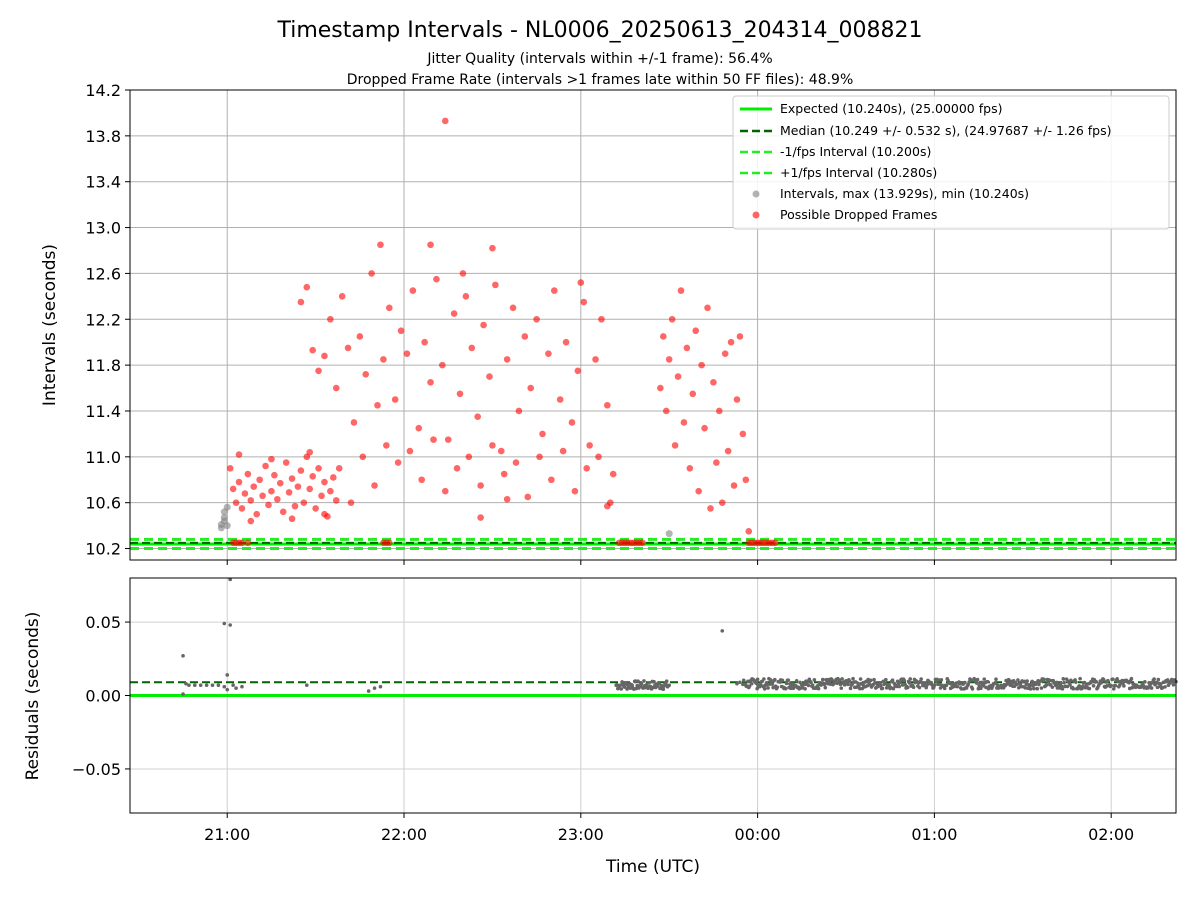 The width and height of the screenshot is (1200, 900). What do you see at coordinates (669, 562) in the screenshot?
I see `top-x-ticks` at bounding box center [669, 562].